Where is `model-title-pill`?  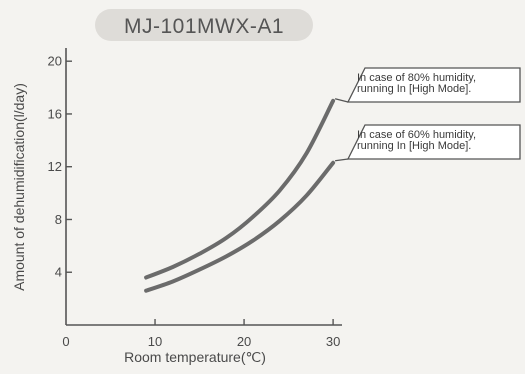 model-title-pill is located at coordinates (204, 25).